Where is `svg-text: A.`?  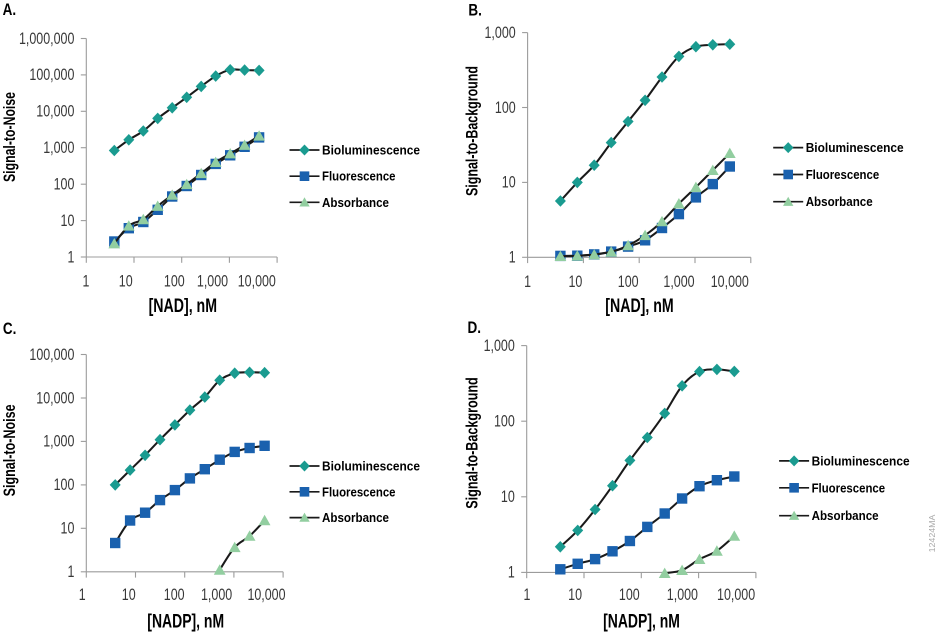 svg-text: A. is located at coordinates (10, 9).